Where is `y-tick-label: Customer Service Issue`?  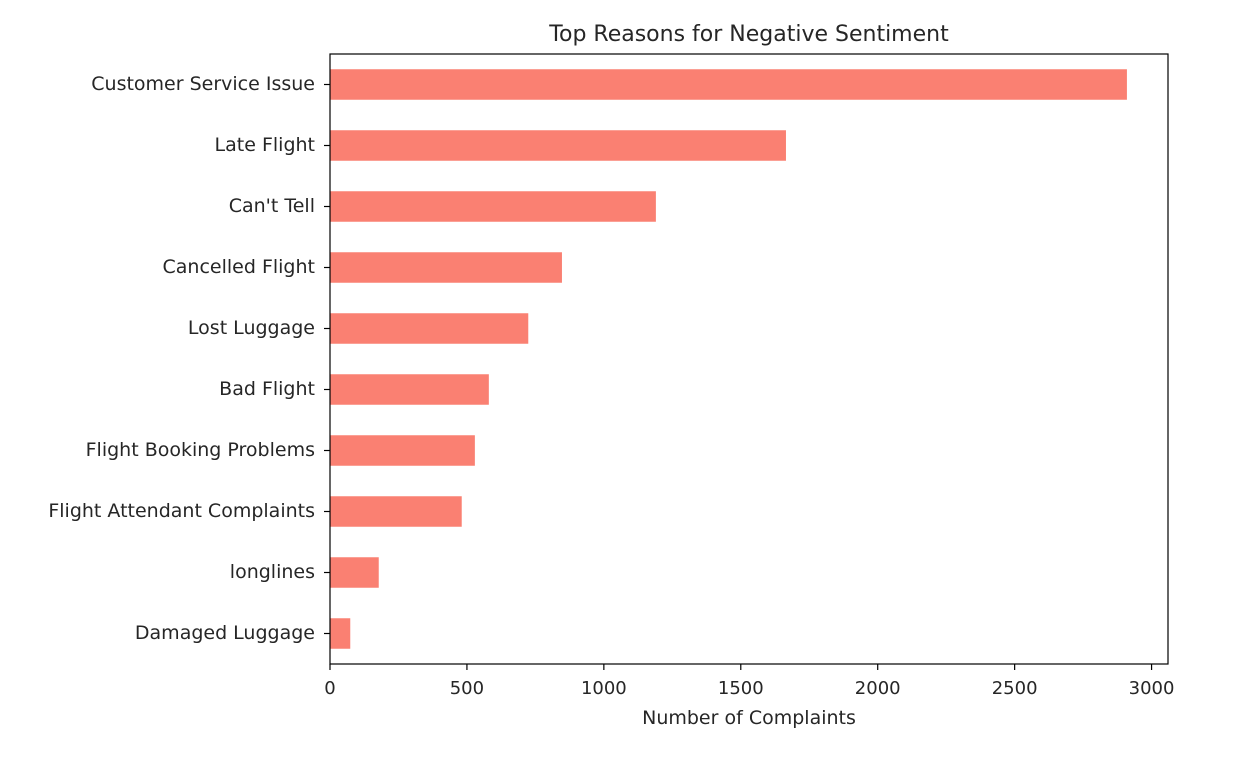
y-tick-label: Customer Service Issue is located at coordinates (203, 84).